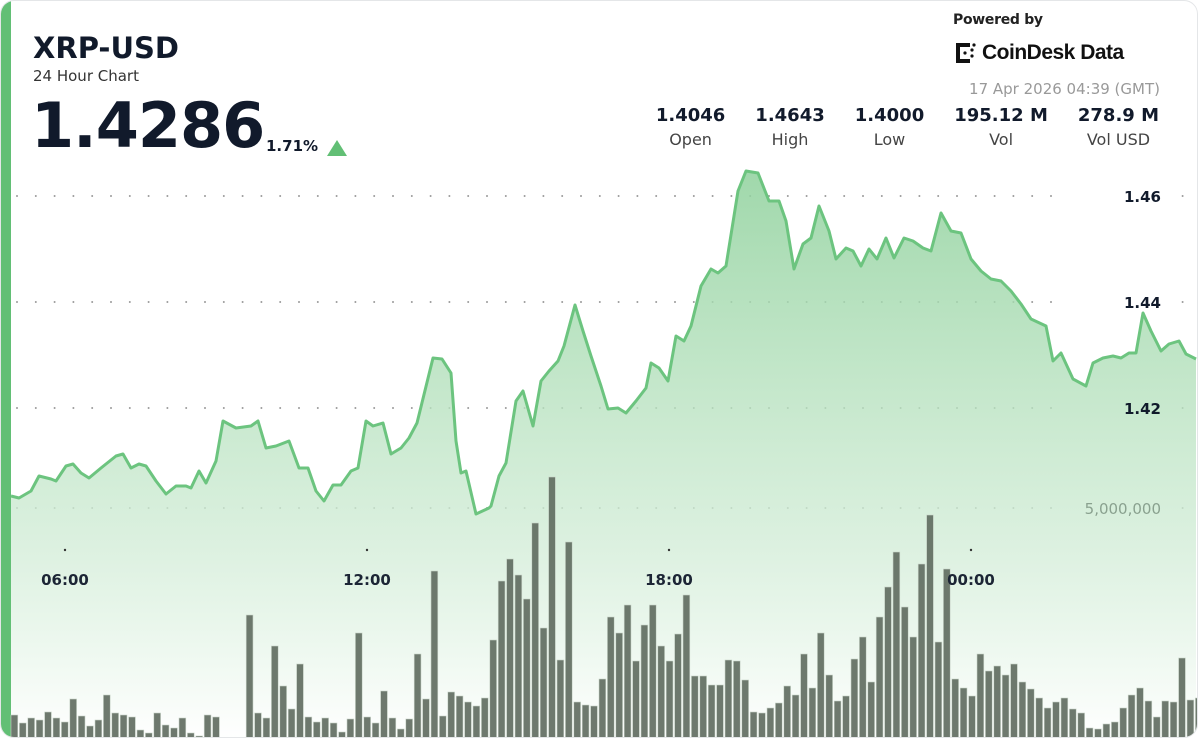 This screenshot has height=738, width=1198. What do you see at coordinates (966, 53) in the screenshot?
I see `coindesk-logo-icon` at bounding box center [966, 53].